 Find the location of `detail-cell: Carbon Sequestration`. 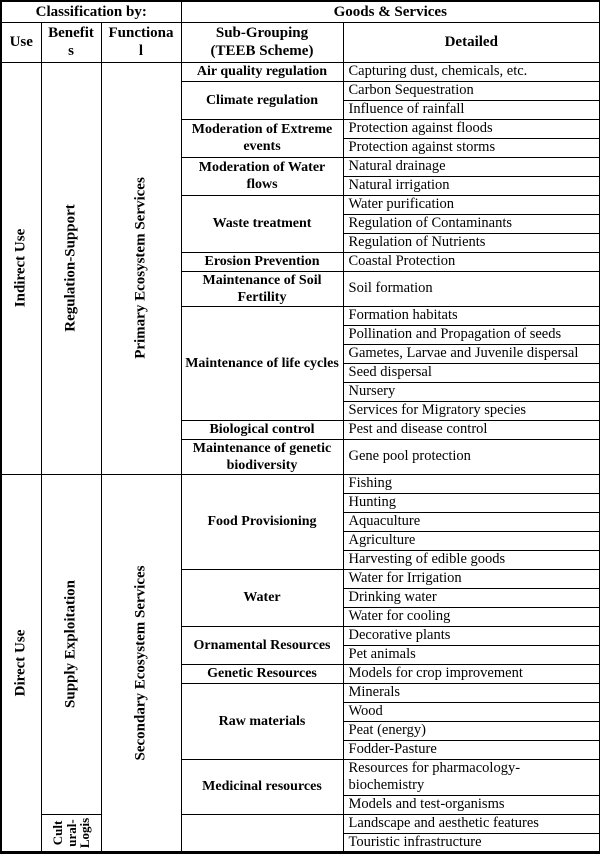

detail-cell: Carbon Sequestration is located at coordinates (471, 90).